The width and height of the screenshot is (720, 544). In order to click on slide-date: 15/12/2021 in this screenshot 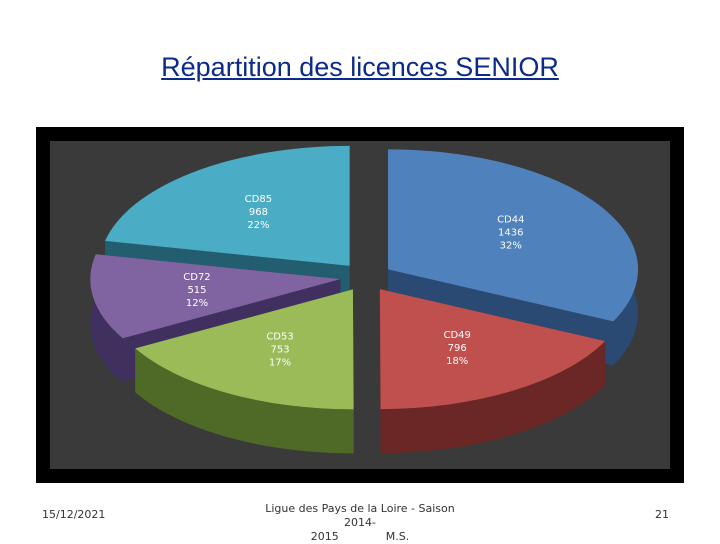, I will do `click(74, 514)`.